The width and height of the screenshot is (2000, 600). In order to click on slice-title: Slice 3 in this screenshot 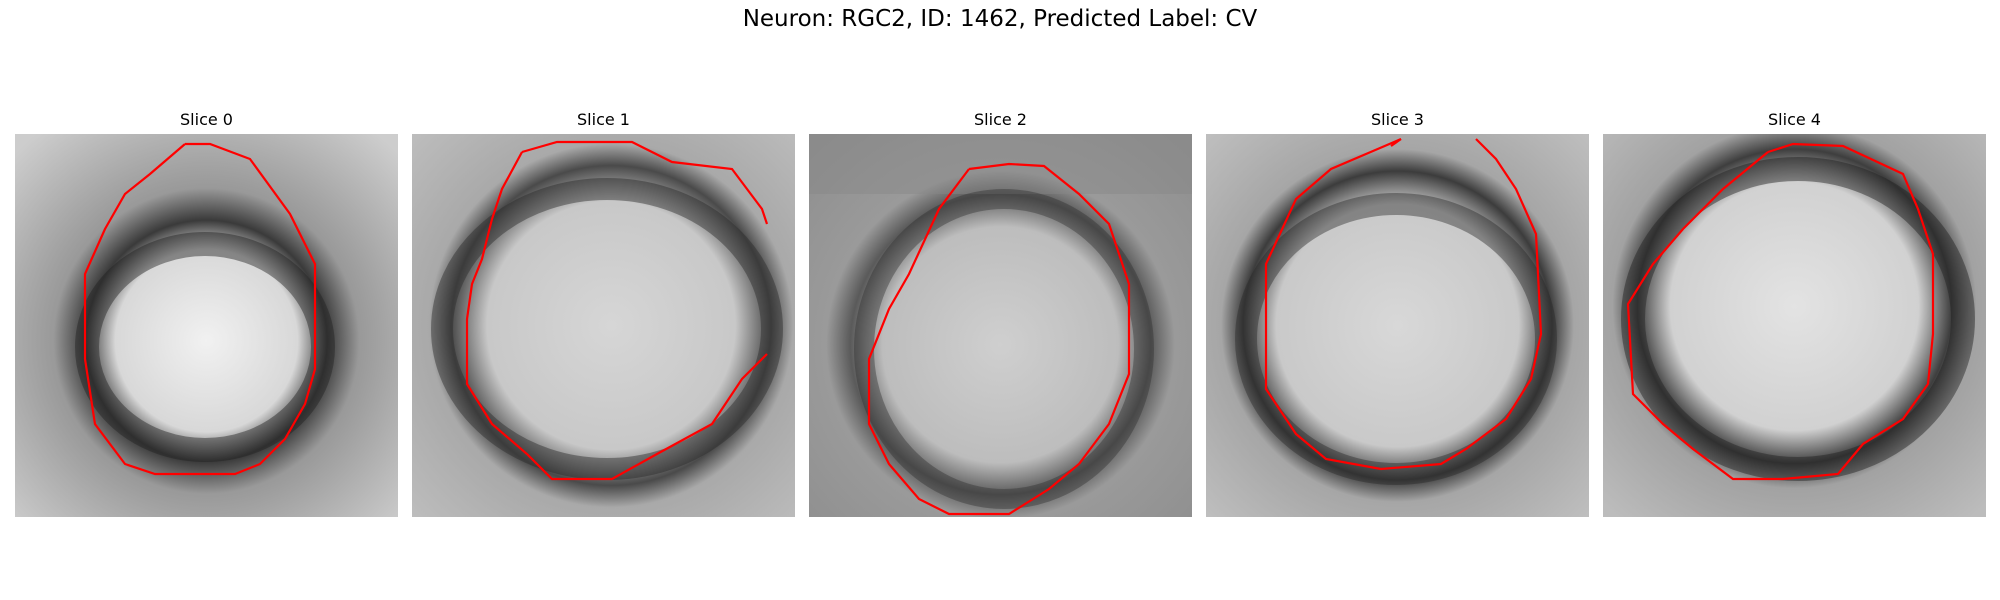, I will do `click(1397, 119)`.